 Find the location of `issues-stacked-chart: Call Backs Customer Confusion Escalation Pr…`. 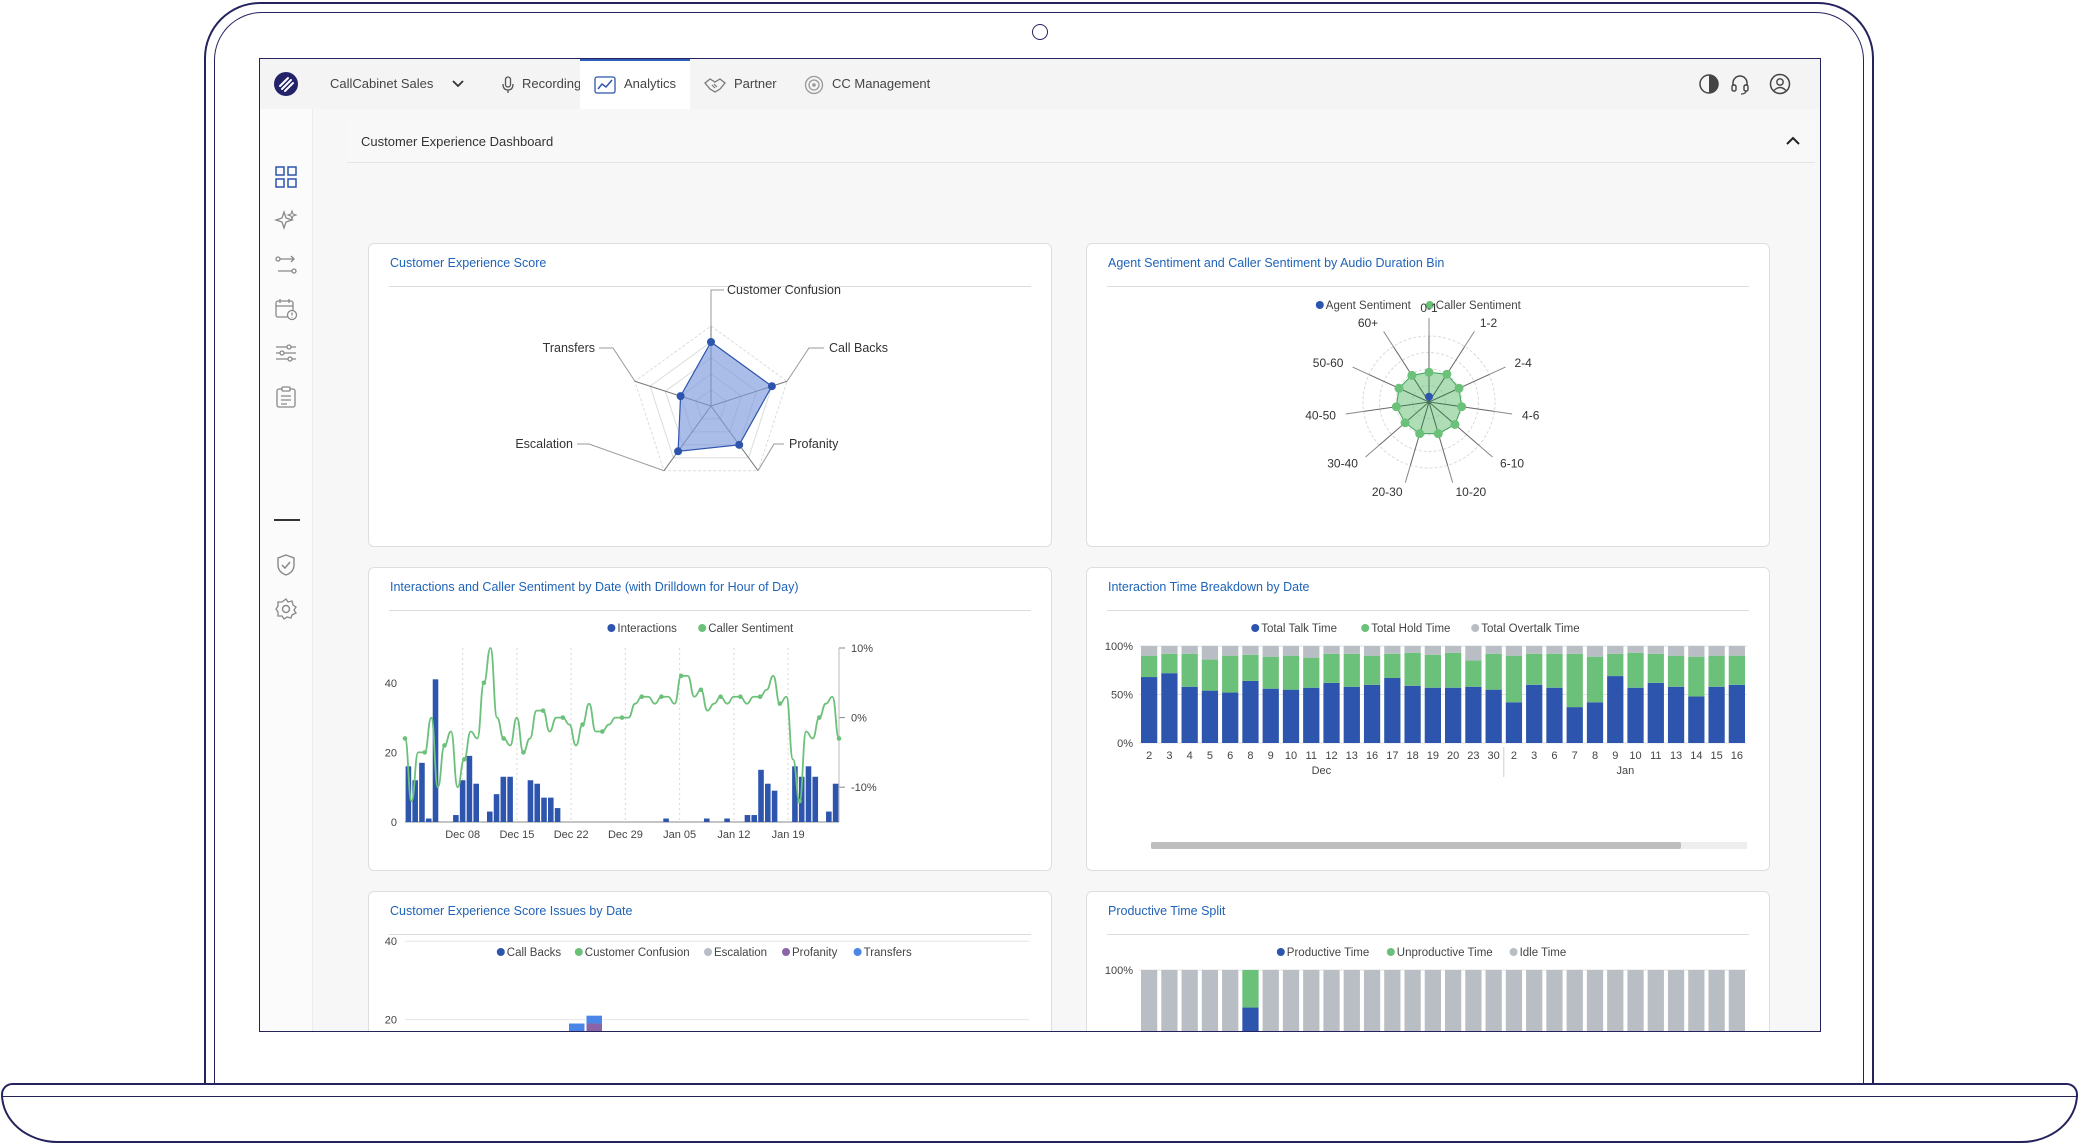

issues-stacked-chart: Call Backs Customer Confusion Escalation Pr… is located at coordinates (711, 962).